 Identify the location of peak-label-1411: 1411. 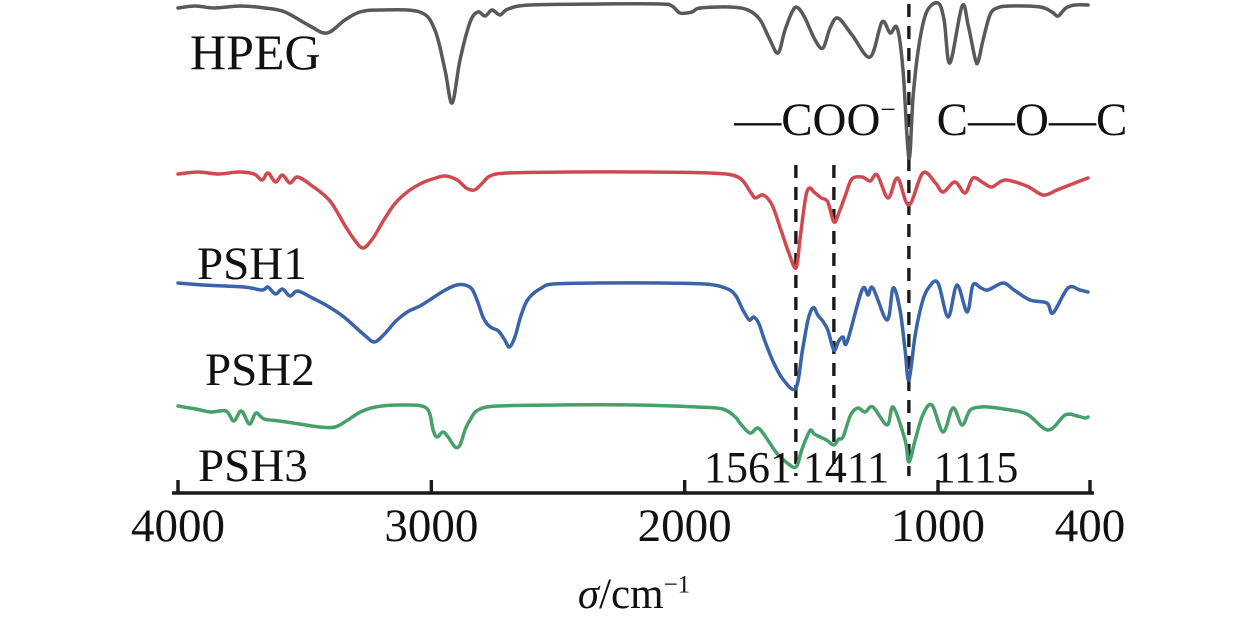
(846, 467).